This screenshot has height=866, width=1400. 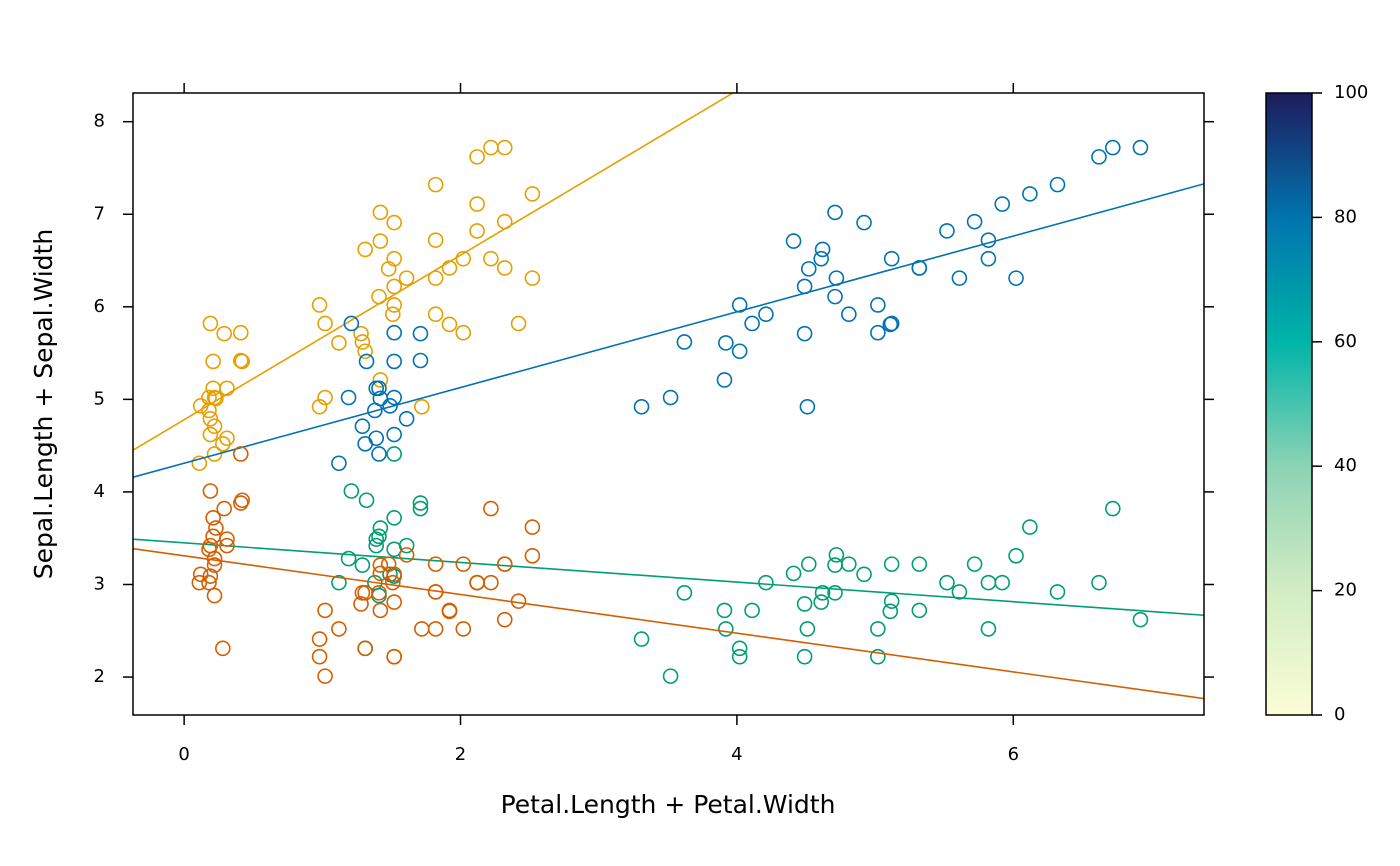 I want to click on y-tick-label: 8, so click(x=99, y=121).